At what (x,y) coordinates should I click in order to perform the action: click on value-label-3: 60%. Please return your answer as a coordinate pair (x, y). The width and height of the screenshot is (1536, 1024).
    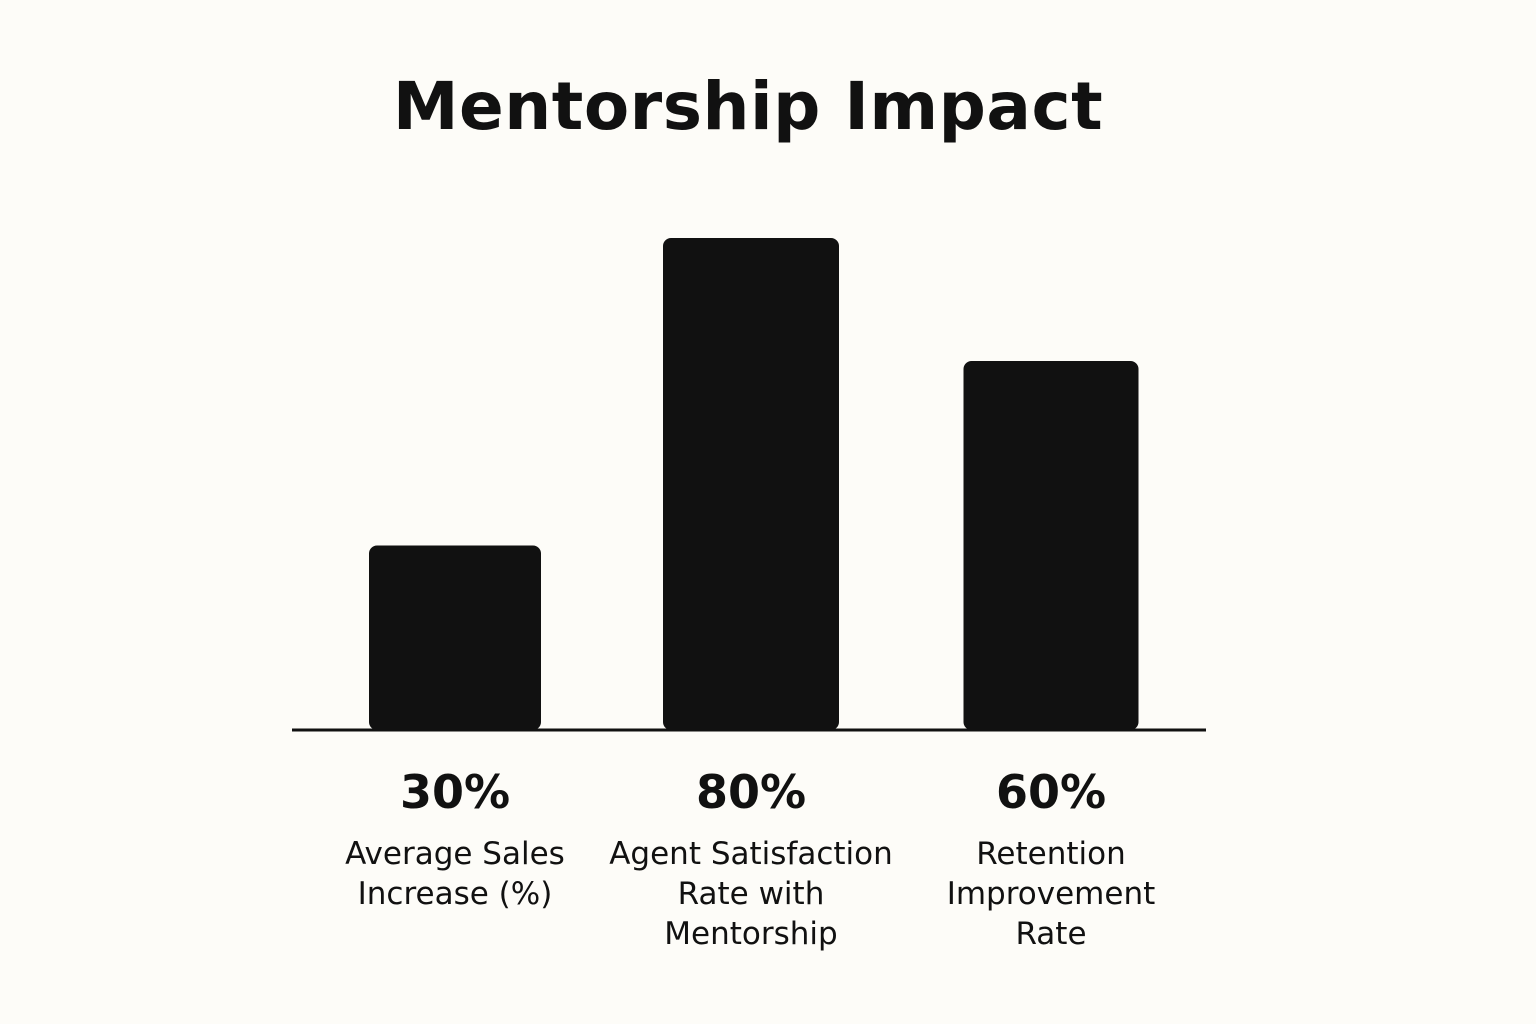
    Looking at the image, I should click on (1051, 792).